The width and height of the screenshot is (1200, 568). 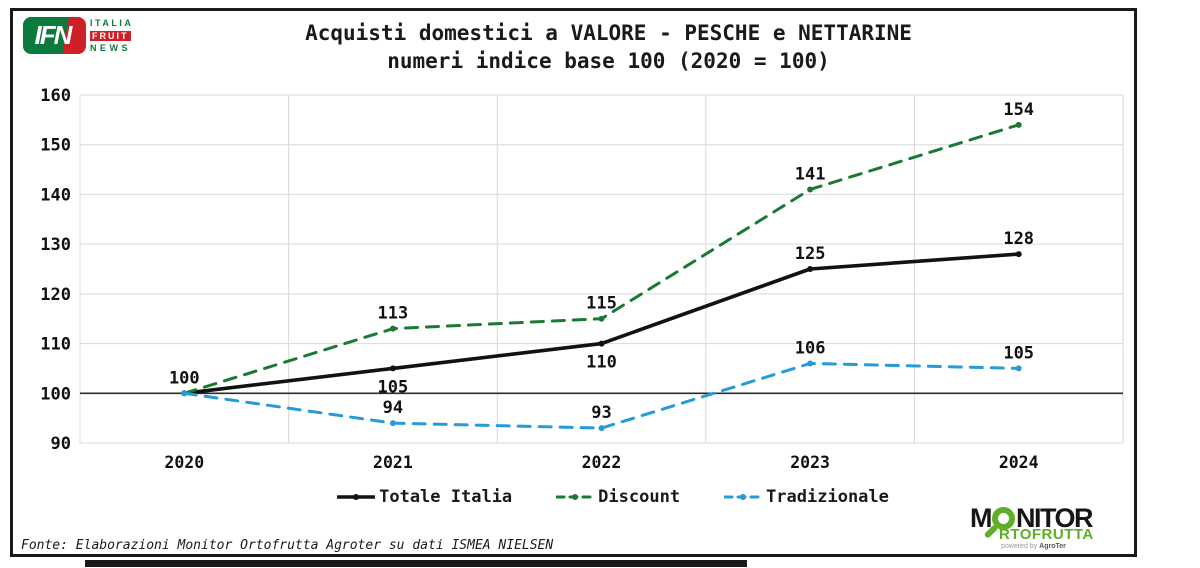 I want to click on y-axis-tick-label: 140, so click(x=55, y=195).